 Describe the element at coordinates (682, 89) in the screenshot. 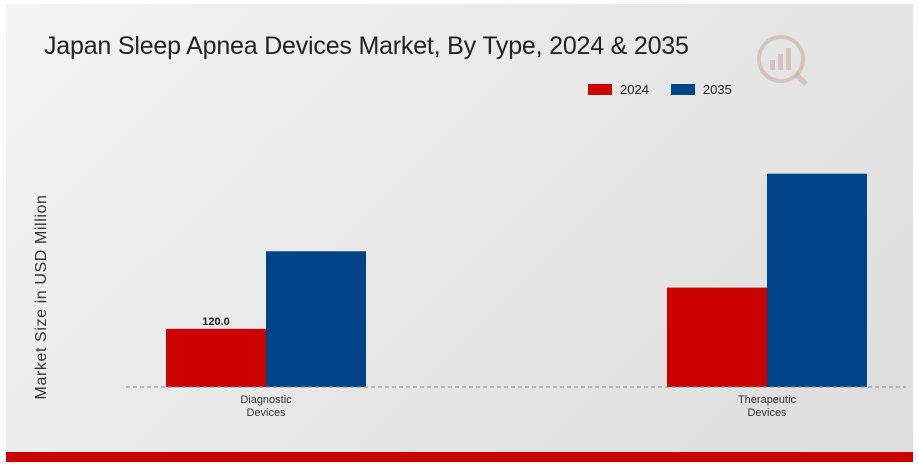

I see `legend-swatch-2035` at that location.